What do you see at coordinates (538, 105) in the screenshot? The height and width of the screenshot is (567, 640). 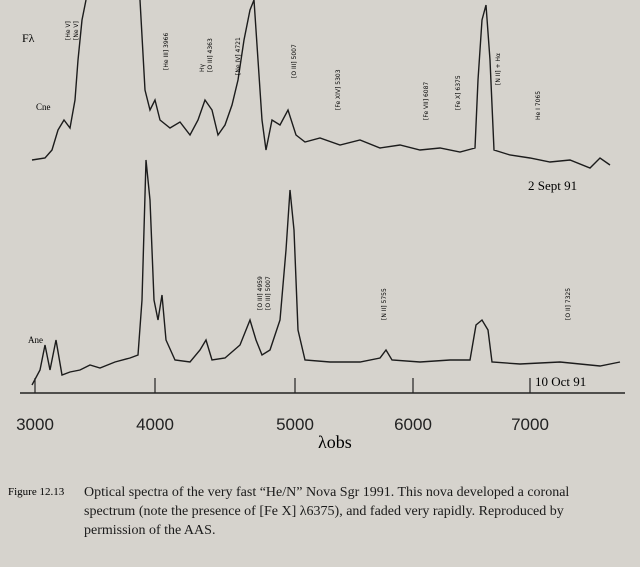 I see `line-label: He I 7065` at bounding box center [538, 105].